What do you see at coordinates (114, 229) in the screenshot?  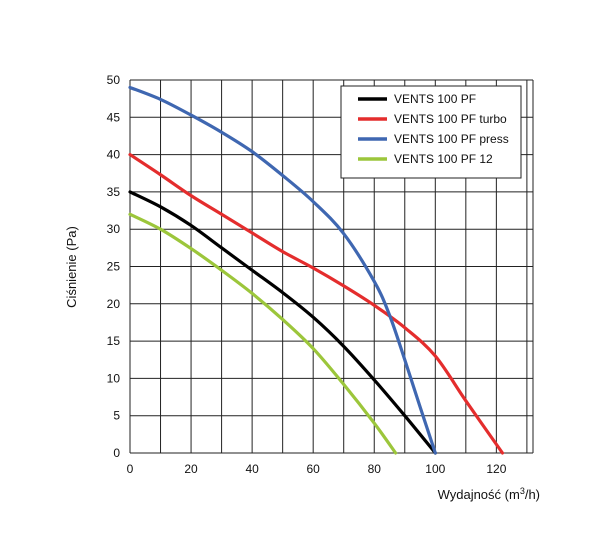 I see `y-tick-label: 30` at bounding box center [114, 229].